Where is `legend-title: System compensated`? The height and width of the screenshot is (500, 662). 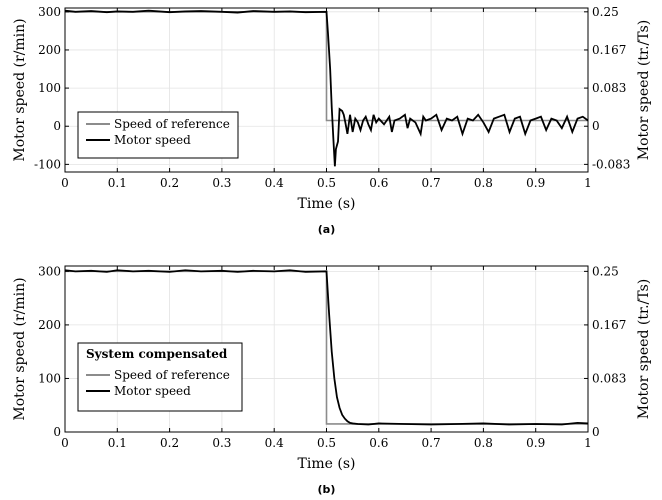
legend-title: System compensated is located at coordinates (157, 354).